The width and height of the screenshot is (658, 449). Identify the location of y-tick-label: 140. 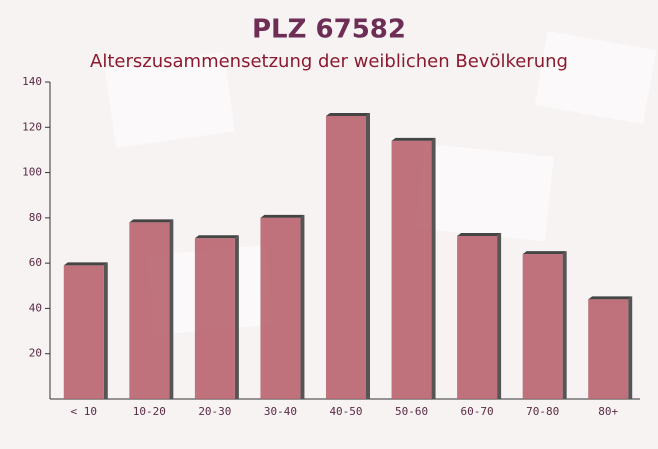
(32, 81).